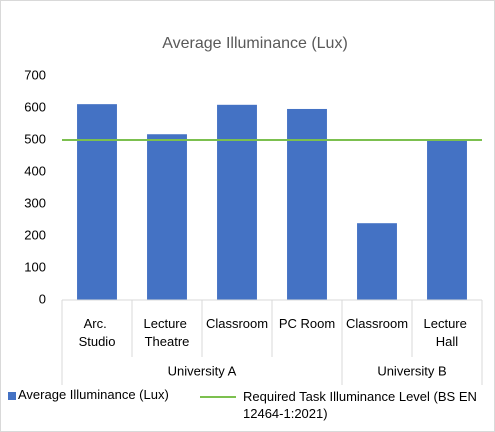  What do you see at coordinates (35, 202) in the screenshot?
I see `y-tick-label: 300` at bounding box center [35, 202].